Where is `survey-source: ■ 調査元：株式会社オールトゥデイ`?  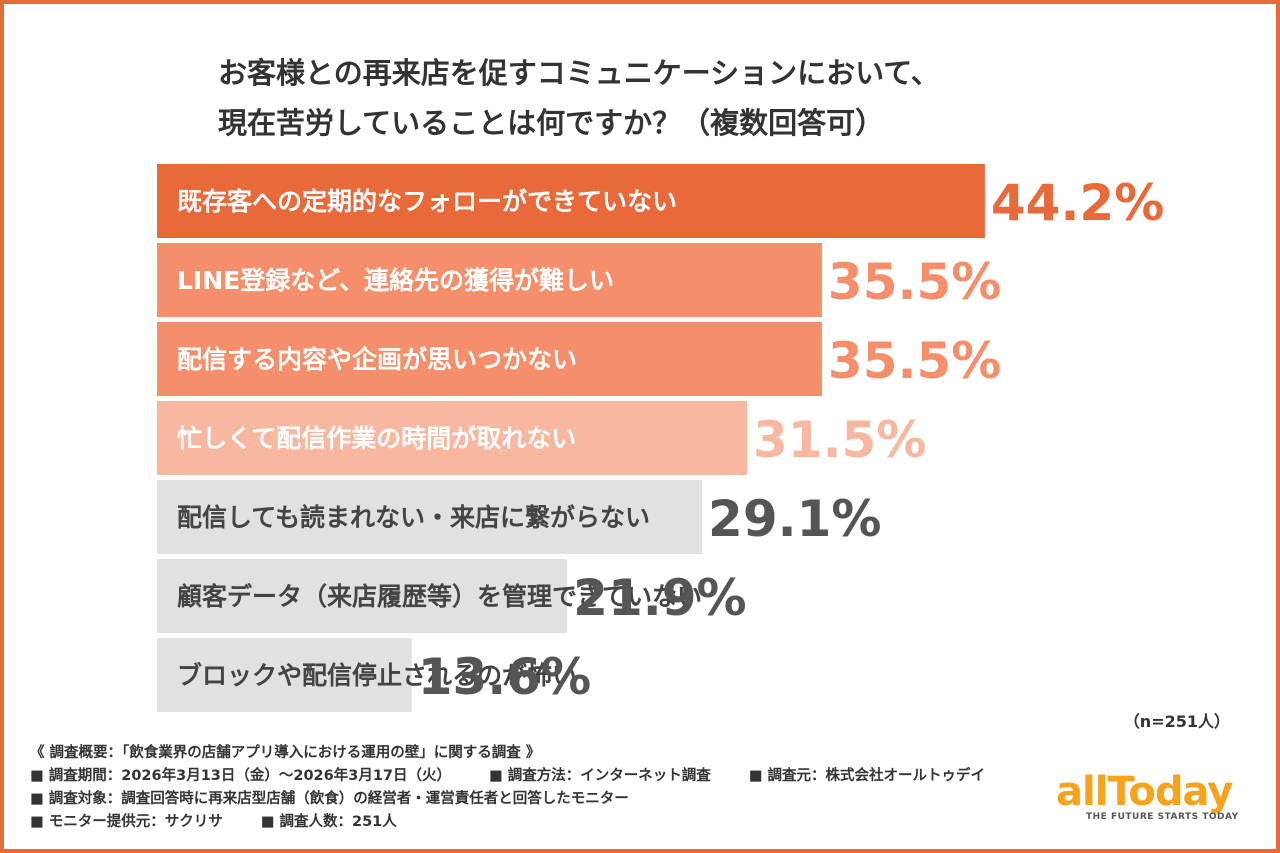
survey-source: ■ 調査元：株式会社オールトゥデイ is located at coordinates (866, 776).